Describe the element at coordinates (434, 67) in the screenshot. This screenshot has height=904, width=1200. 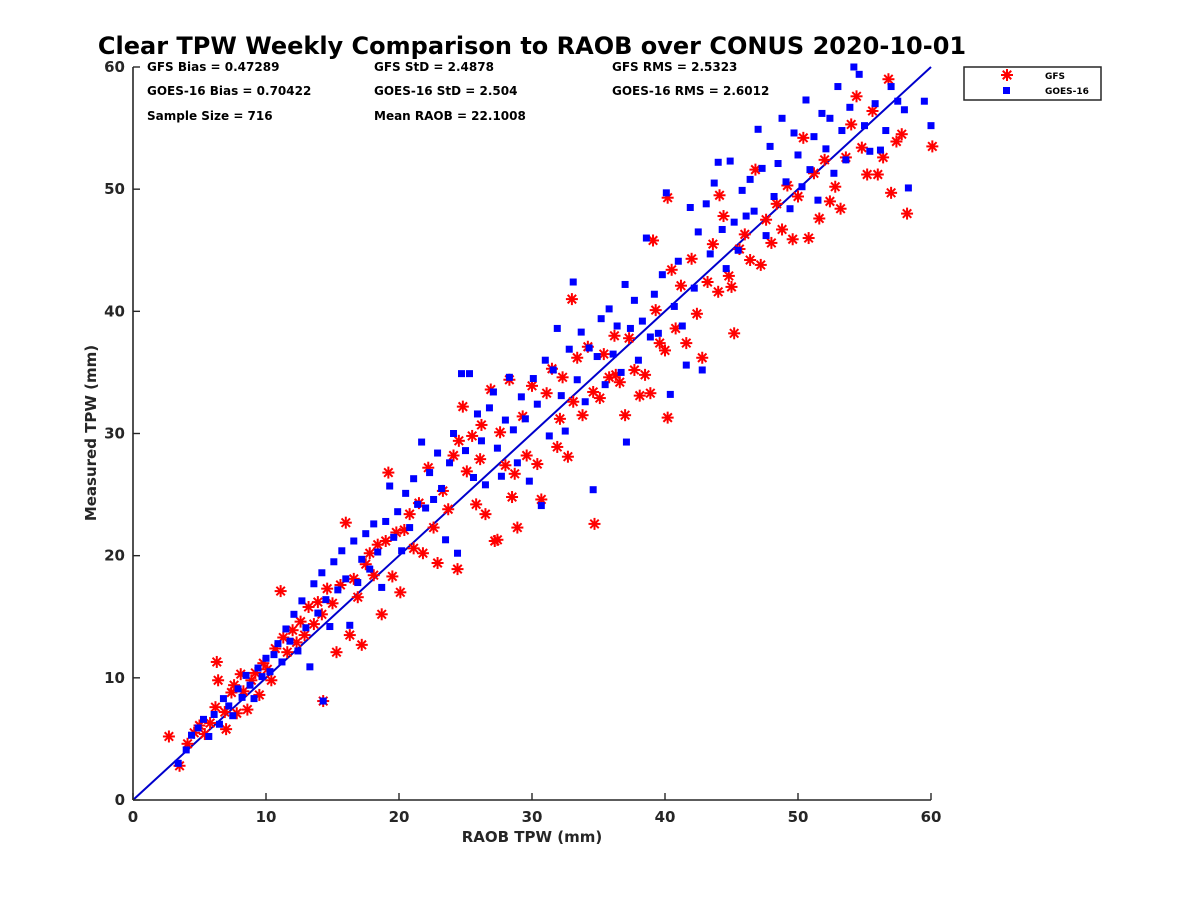
I see `gfs-std-stat: GFS StD = 2.4878` at that location.